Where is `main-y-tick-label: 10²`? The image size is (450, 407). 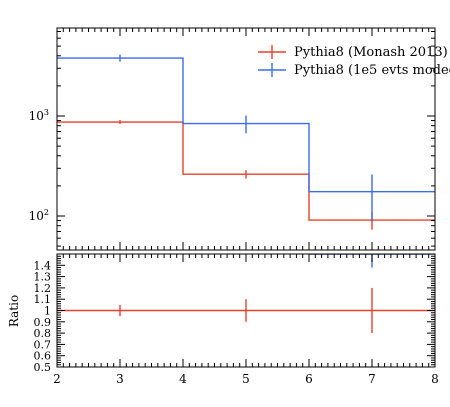 main-y-tick-label: 10² is located at coordinates (39, 215).